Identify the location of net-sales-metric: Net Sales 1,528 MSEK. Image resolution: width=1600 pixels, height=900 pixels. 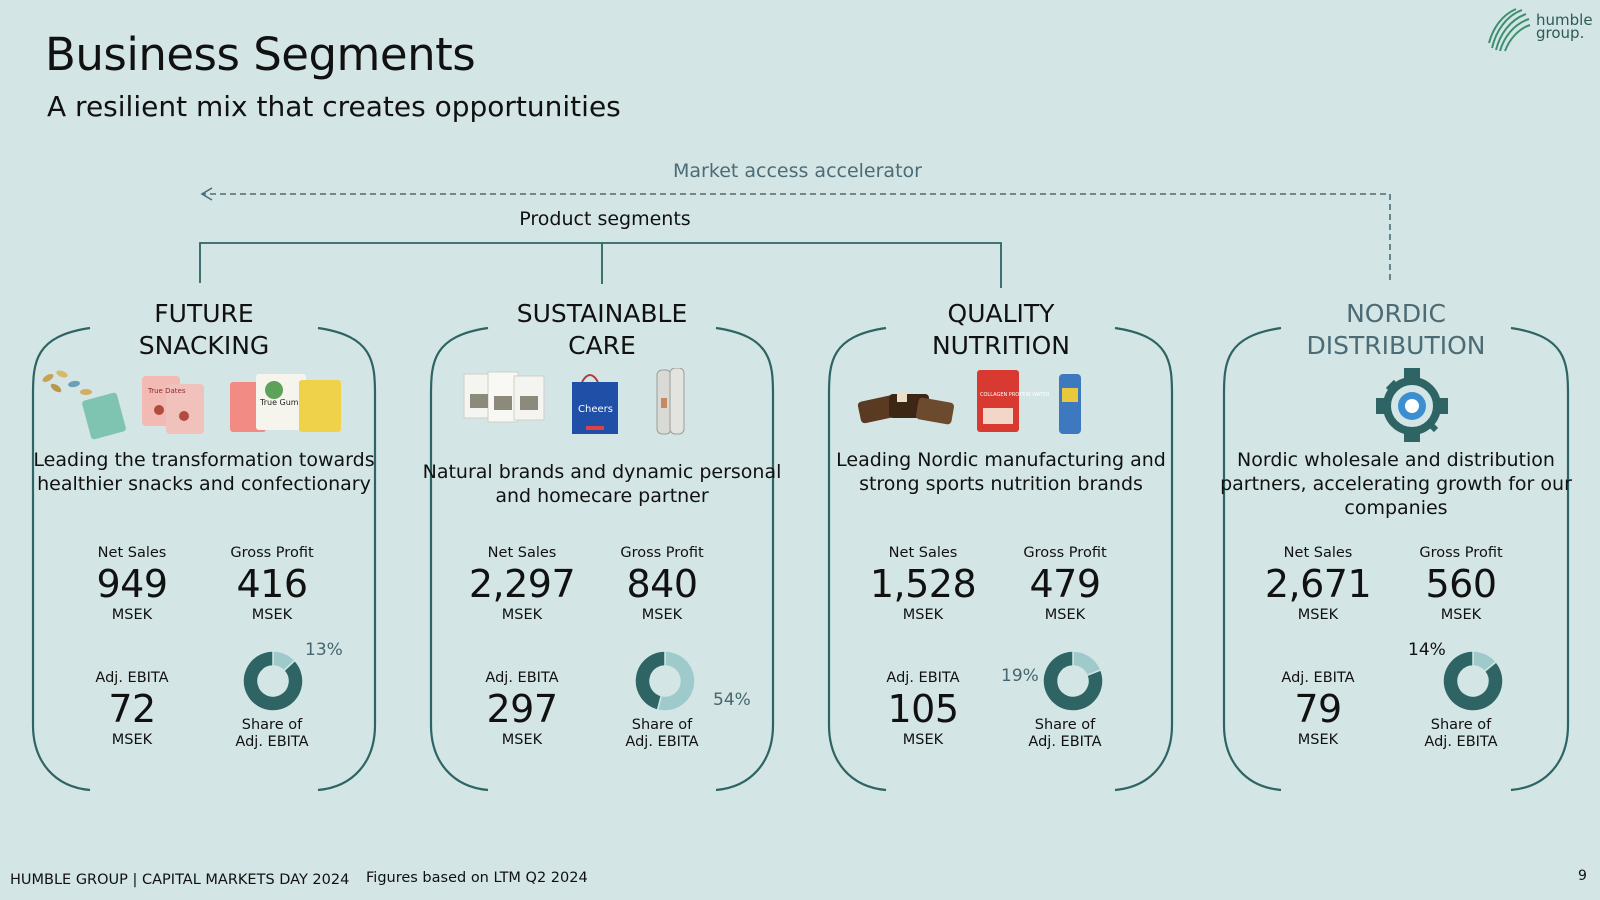
(923, 584).